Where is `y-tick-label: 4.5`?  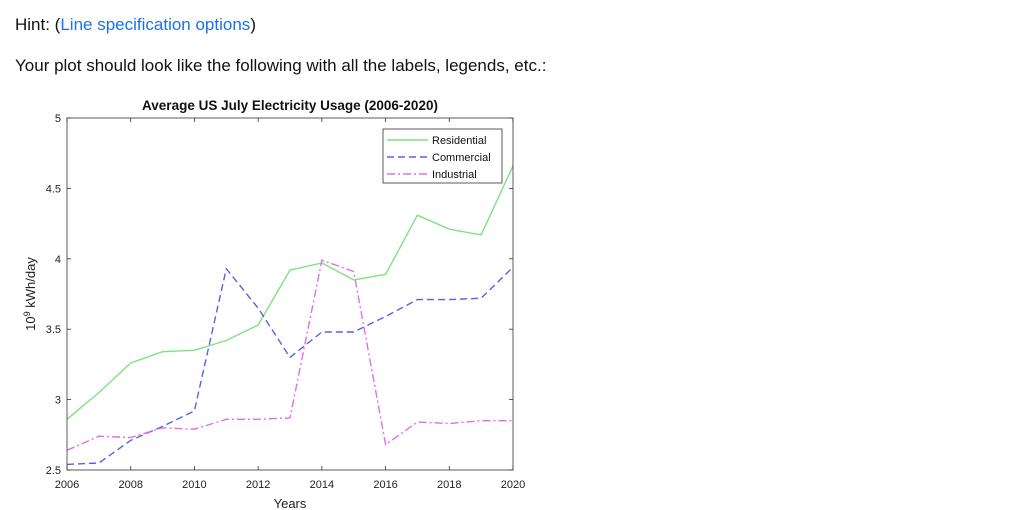
y-tick-label: 4.5 is located at coordinates (53, 189).